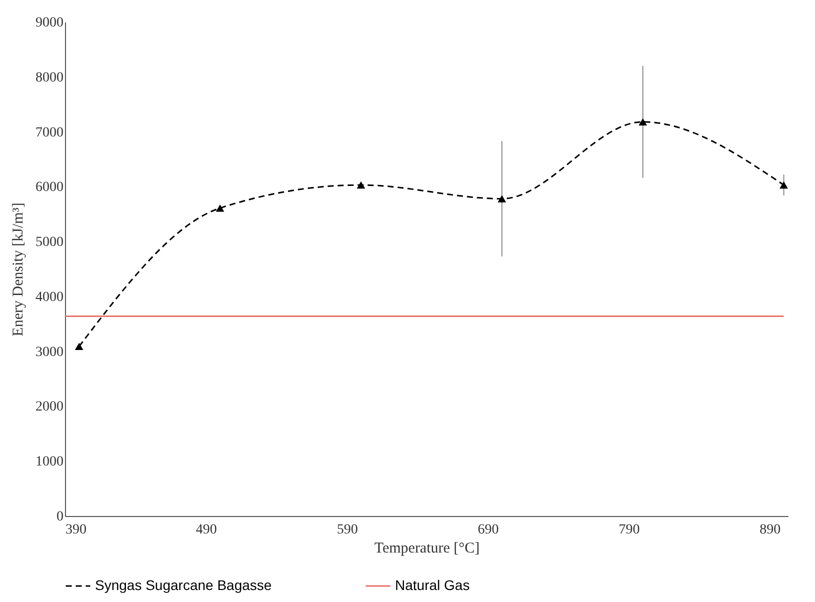 This screenshot has height=602, width=815. I want to click on y-tick-label: 9000, so click(50, 23).